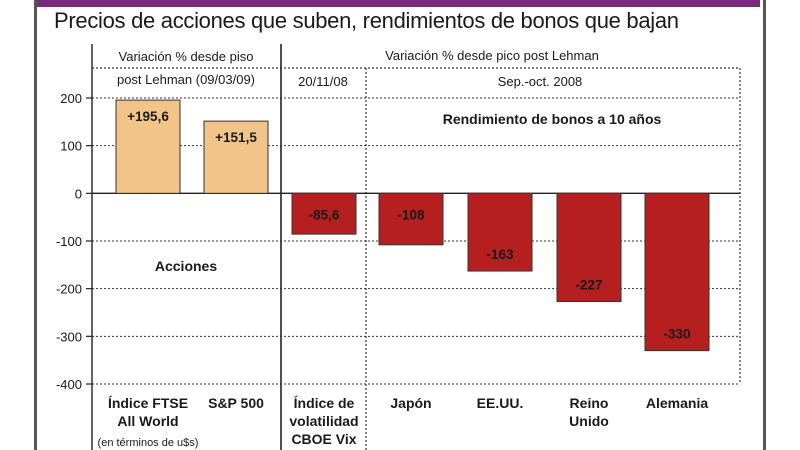 The width and height of the screenshot is (800, 450). What do you see at coordinates (69, 241) in the screenshot?
I see `y-tick-label: -100` at bounding box center [69, 241].